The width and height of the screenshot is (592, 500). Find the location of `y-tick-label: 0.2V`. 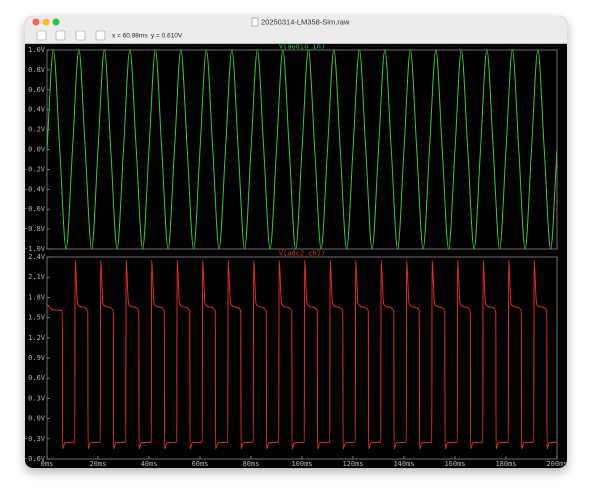

y-tick-label: 0.2V is located at coordinates (37, 130).